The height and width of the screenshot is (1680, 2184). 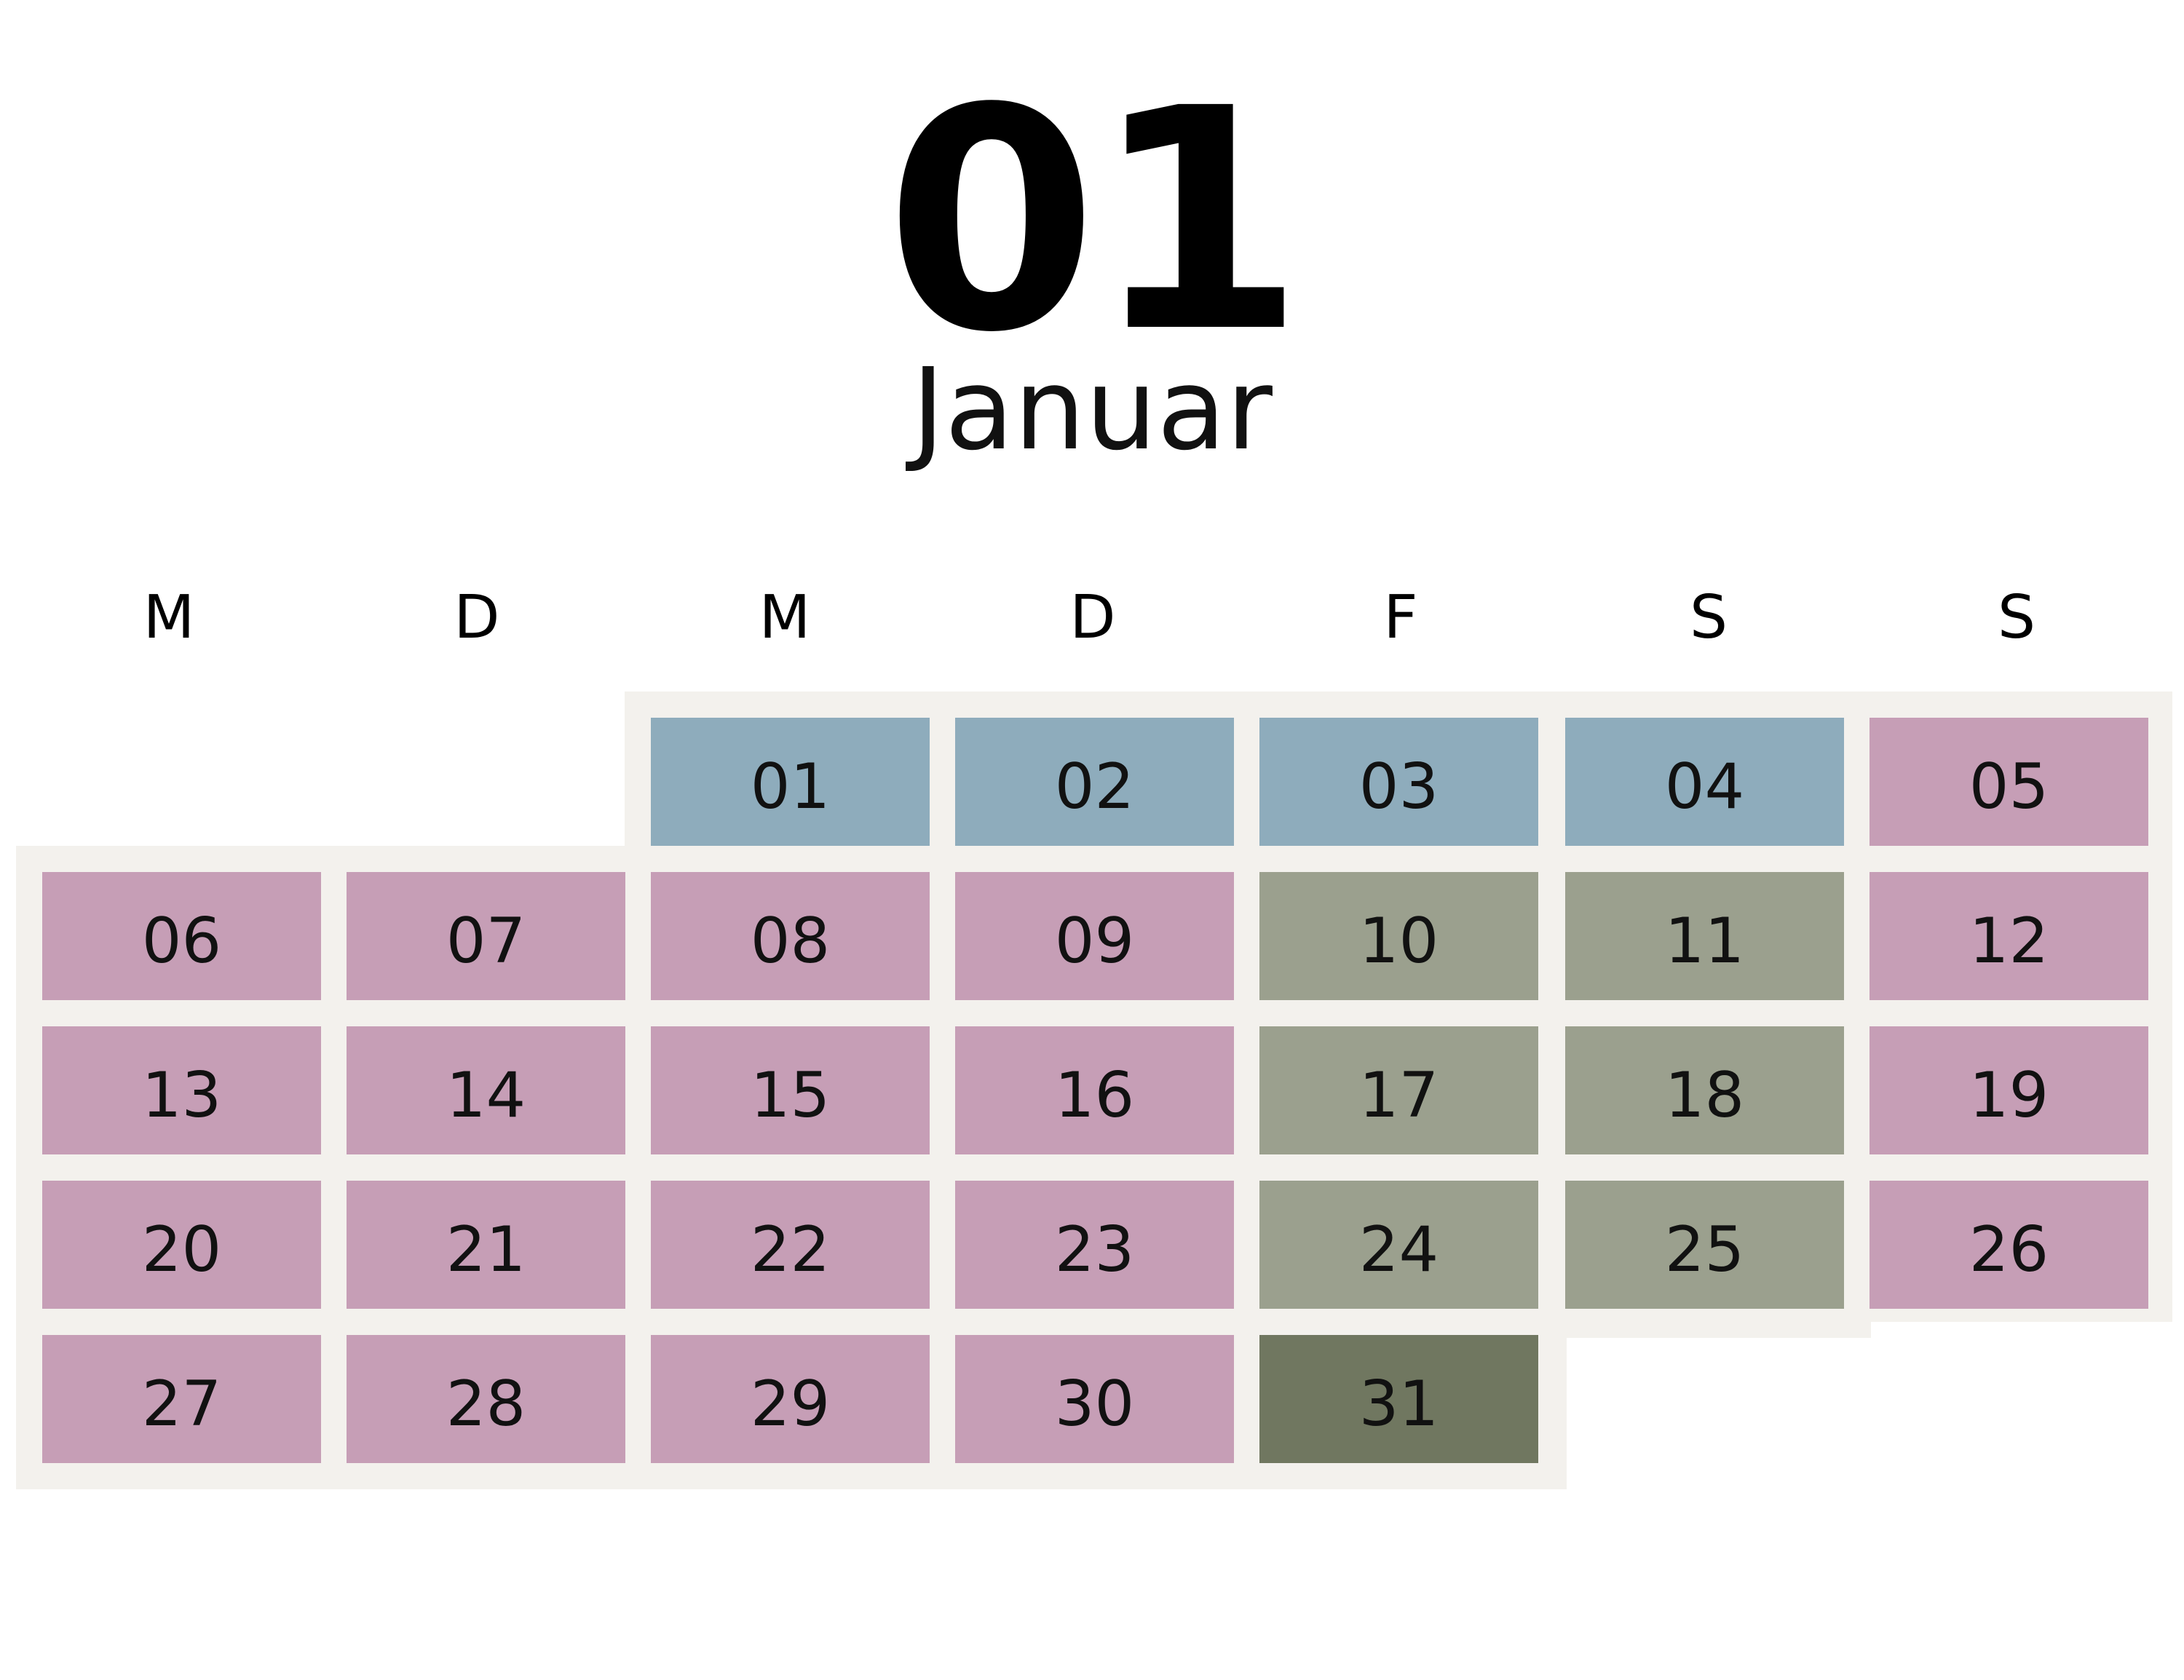 What do you see at coordinates (1092, 617) in the screenshot?
I see `weekday-thursday: D` at bounding box center [1092, 617].